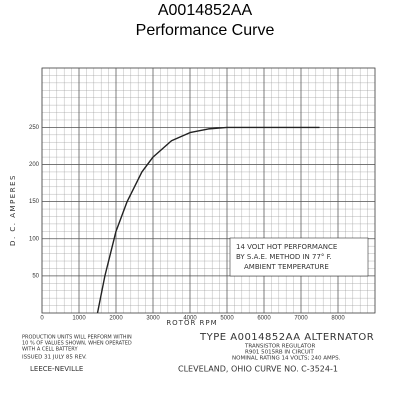 This screenshot has width=411, height=400. Describe the element at coordinates (34, 202) in the screenshot. I see `y-tick-label: 150` at that location.